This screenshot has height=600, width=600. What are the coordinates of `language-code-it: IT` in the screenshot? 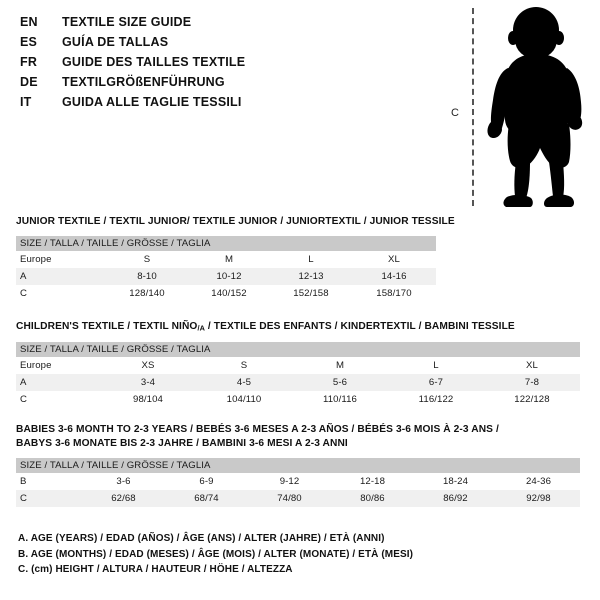 It's located at (26, 102).